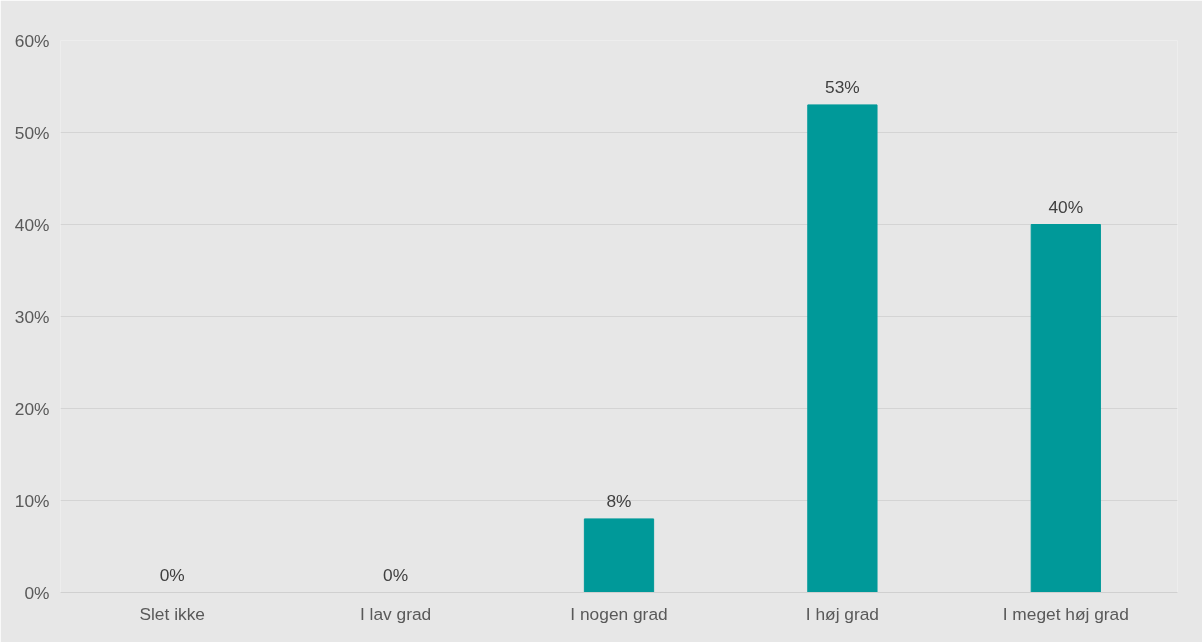 The image size is (1202, 642). I want to click on x-tick-label: I høj grad, so click(842, 613).